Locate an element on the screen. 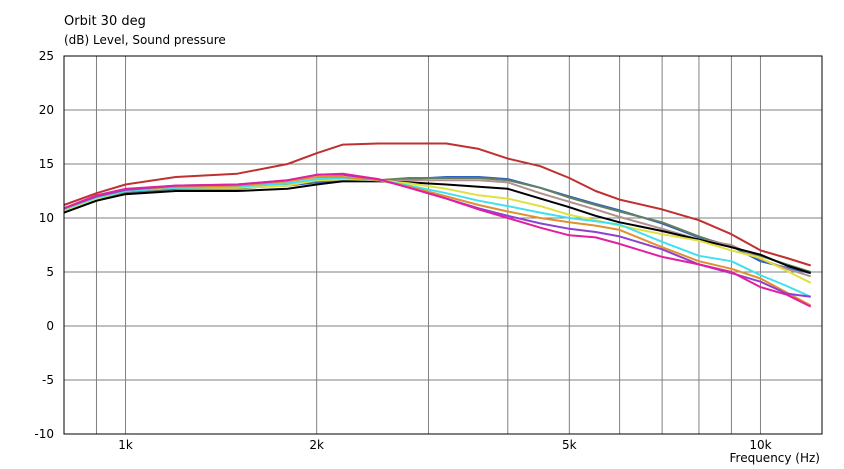 The width and height of the screenshot is (844, 469). y-tick-label: 5 is located at coordinates (50, 272).